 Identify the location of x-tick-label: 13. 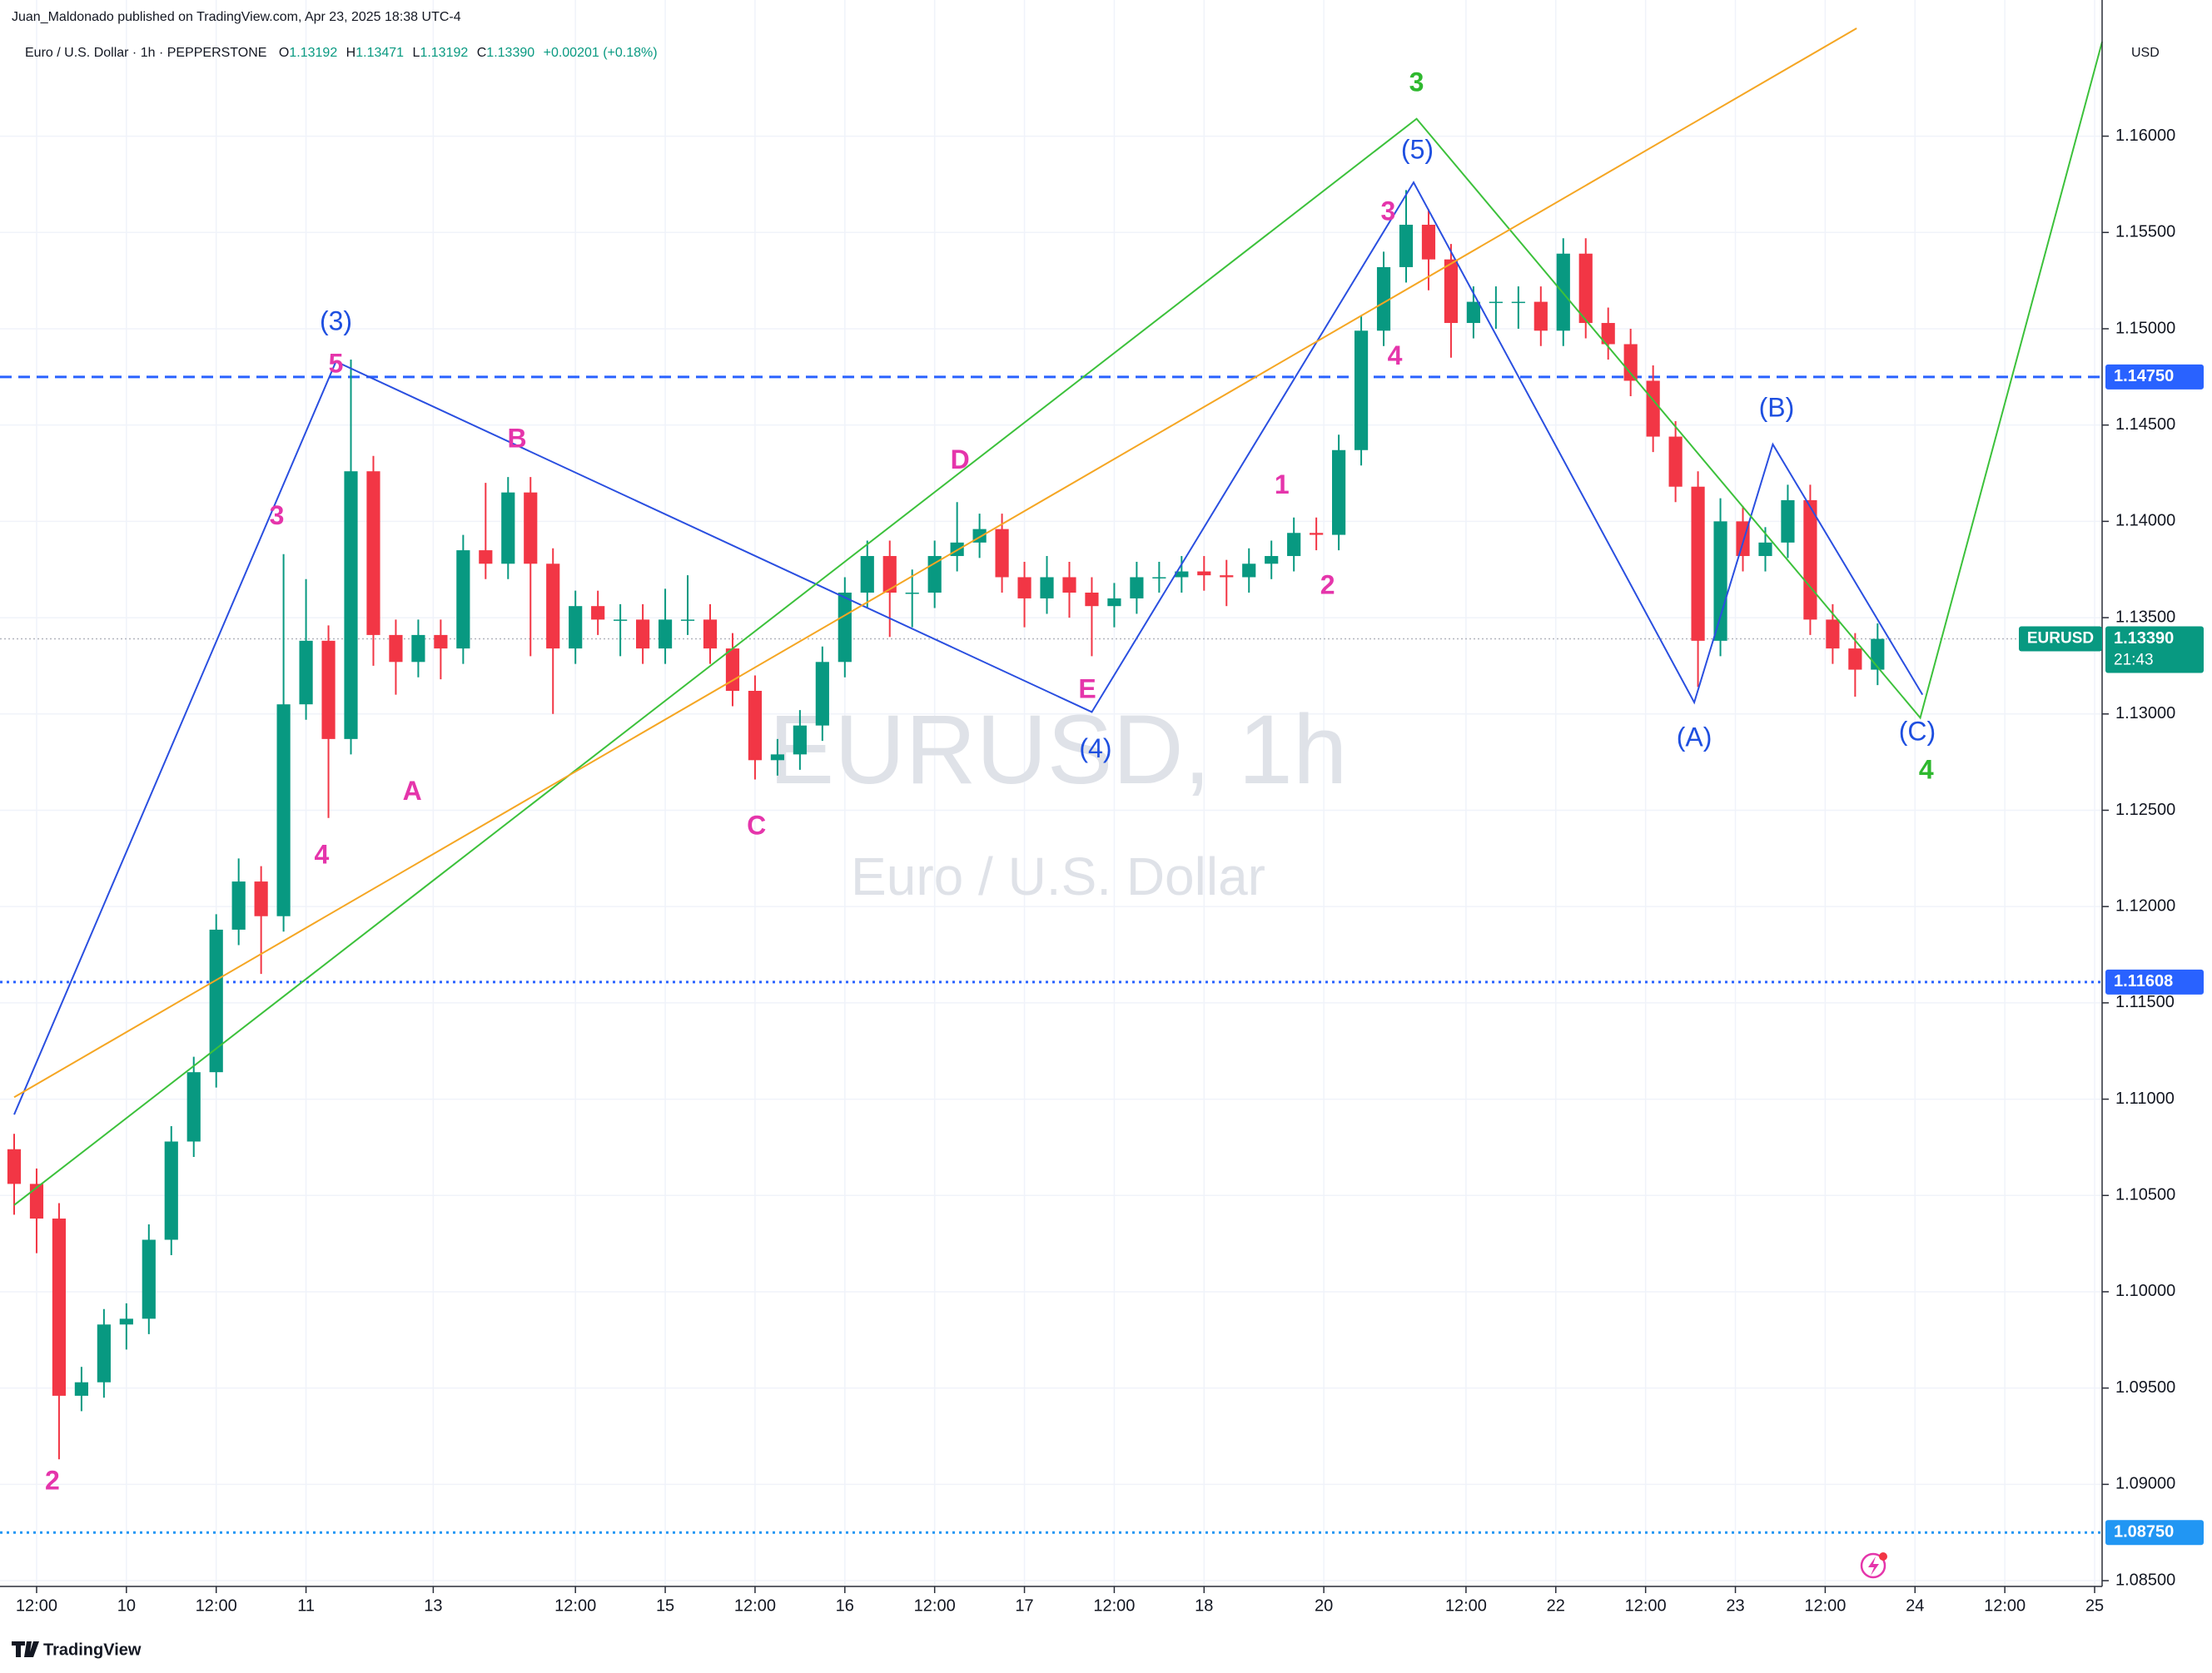
(433, 1605).